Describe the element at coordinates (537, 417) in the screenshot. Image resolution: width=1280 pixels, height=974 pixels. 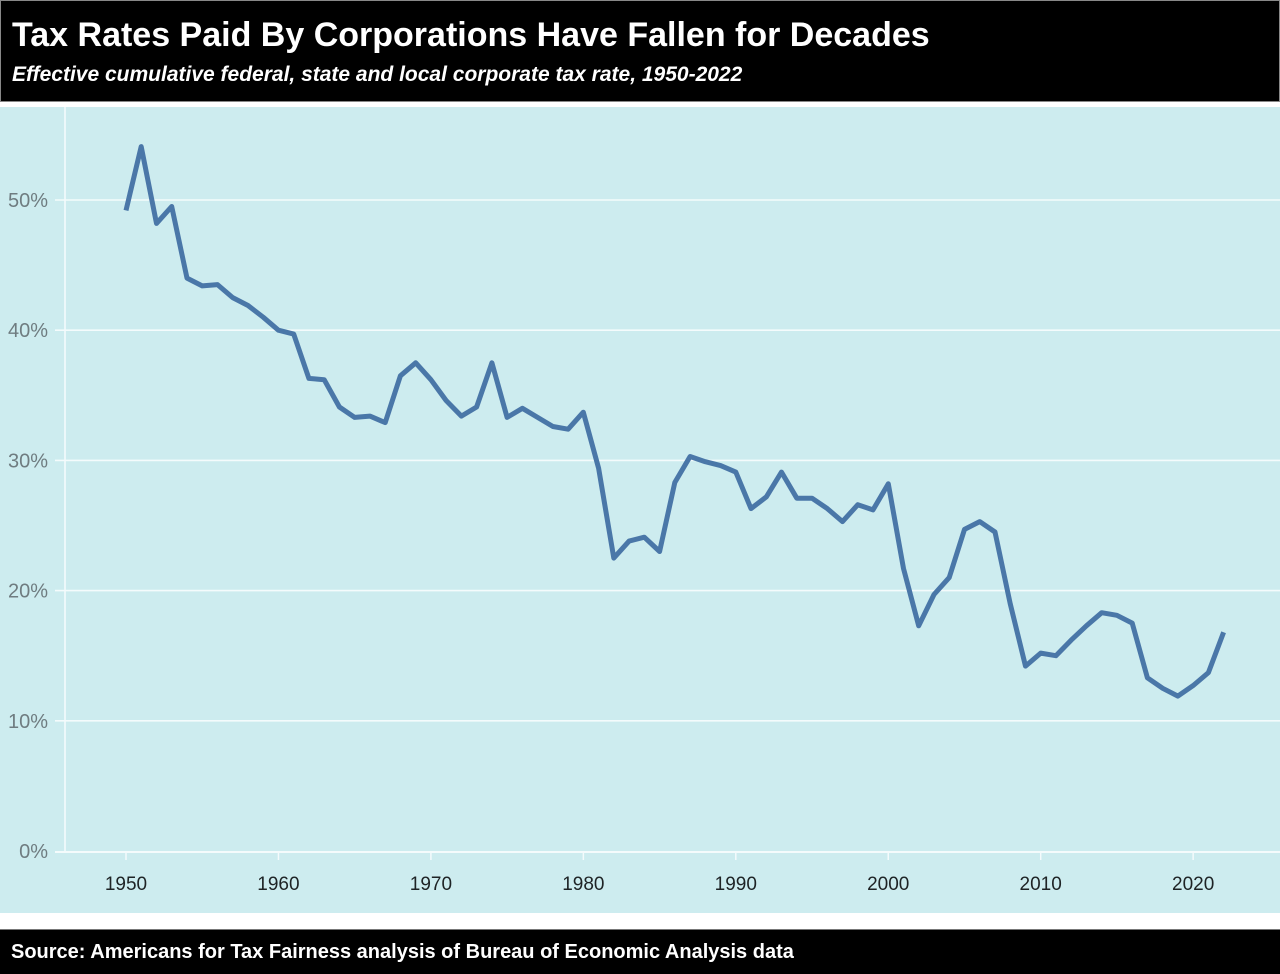
I see `data-point-1977` at that location.